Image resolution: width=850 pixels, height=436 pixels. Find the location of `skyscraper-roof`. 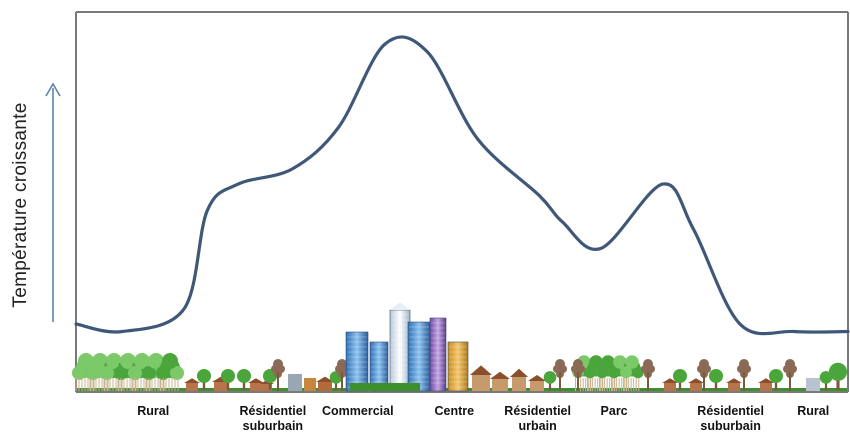

skyscraper-roof is located at coordinates (400, 306).